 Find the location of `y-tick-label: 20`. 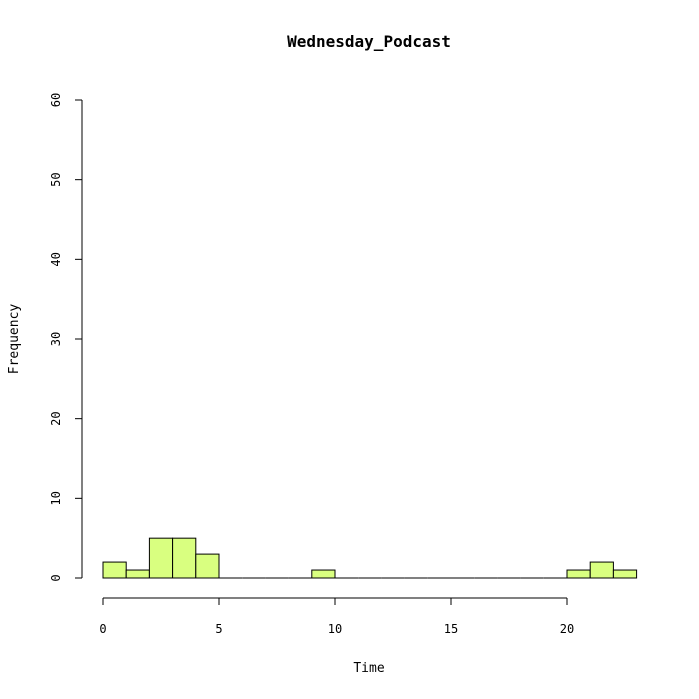

y-tick-label: 20 is located at coordinates (56, 418).